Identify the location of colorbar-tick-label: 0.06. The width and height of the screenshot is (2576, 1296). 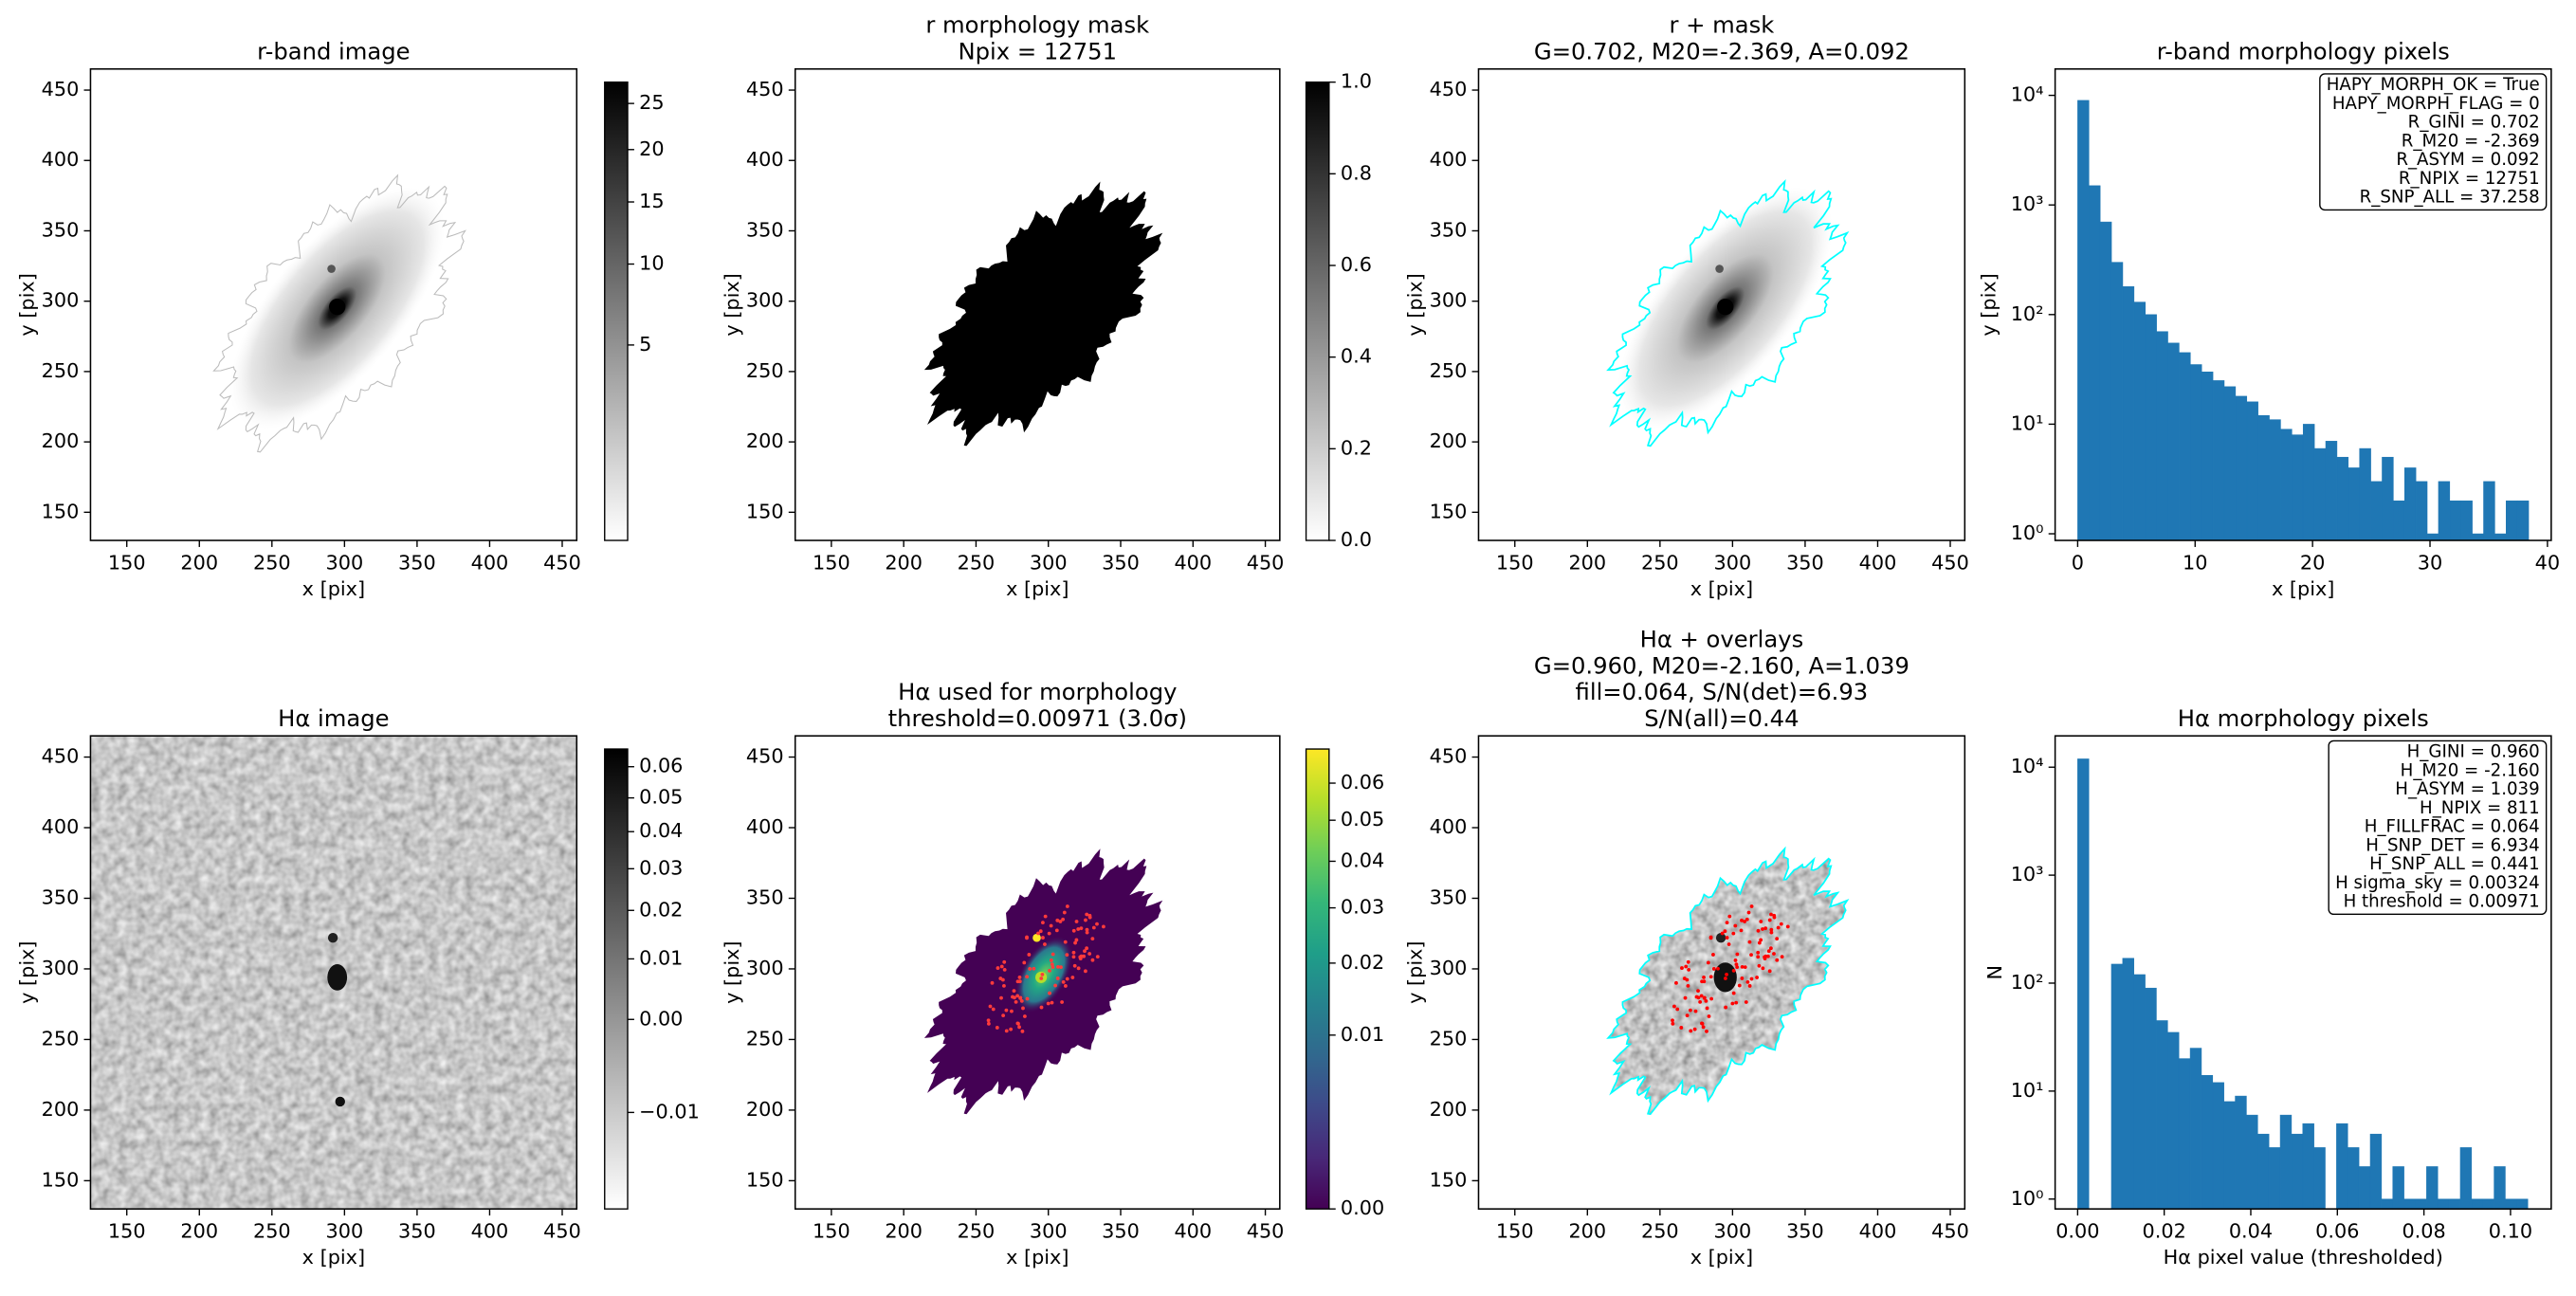
(661, 766).